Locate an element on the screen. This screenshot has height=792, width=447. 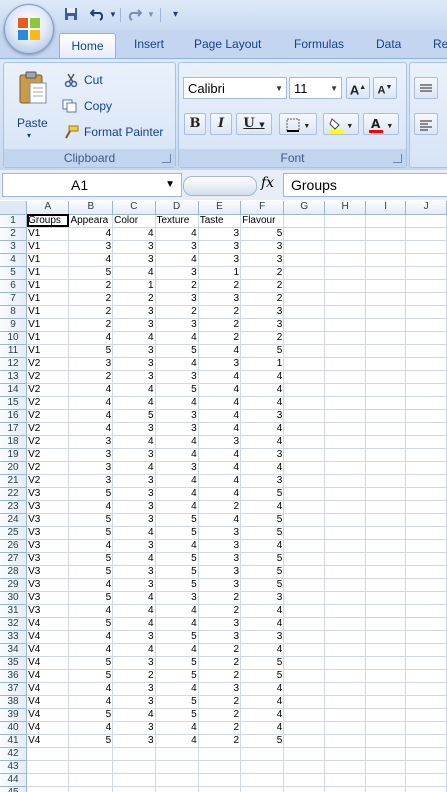
grow-font-button: A▲ is located at coordinates (358, 88).